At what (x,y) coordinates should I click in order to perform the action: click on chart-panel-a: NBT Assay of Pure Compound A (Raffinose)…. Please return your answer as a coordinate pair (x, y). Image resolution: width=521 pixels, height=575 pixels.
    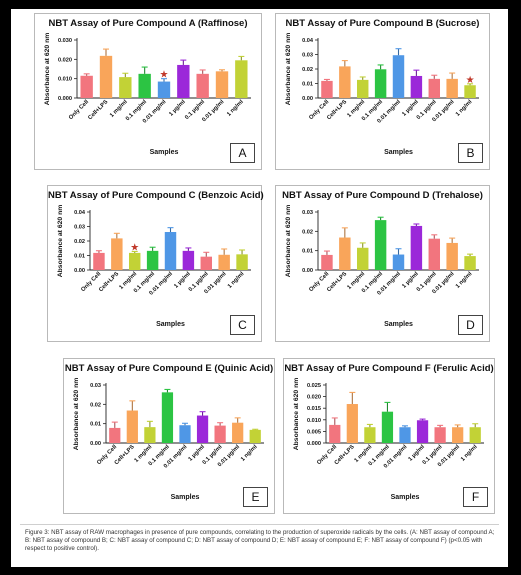
    Looking at the image, I should click on (148, 91).